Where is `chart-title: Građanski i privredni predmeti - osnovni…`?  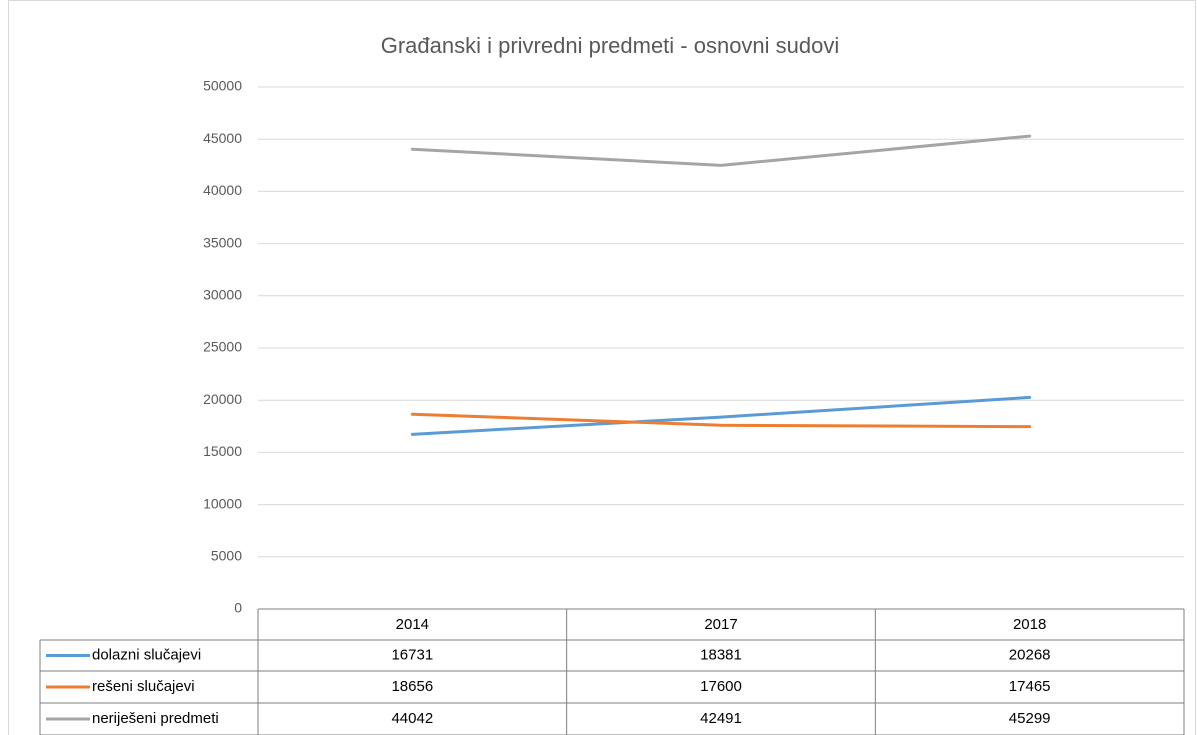 chart-title: Građanski i privredni predmeti - osnovni… is located at coordinates (610, 45).